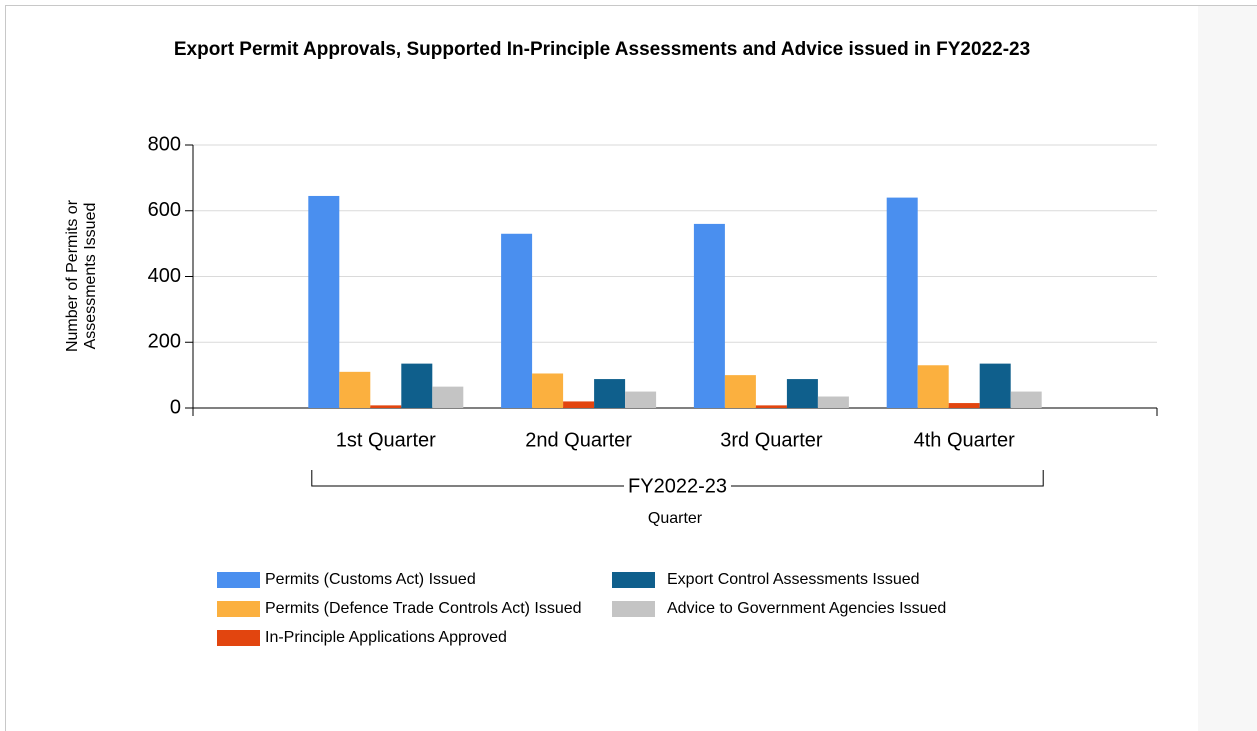 This screenshot has width=1257, height=731. What do you see at coordinates (771, 440) in the screenshot?
I see `x-tick-label: 3rd Quarter` at bounding box center [771, 440].